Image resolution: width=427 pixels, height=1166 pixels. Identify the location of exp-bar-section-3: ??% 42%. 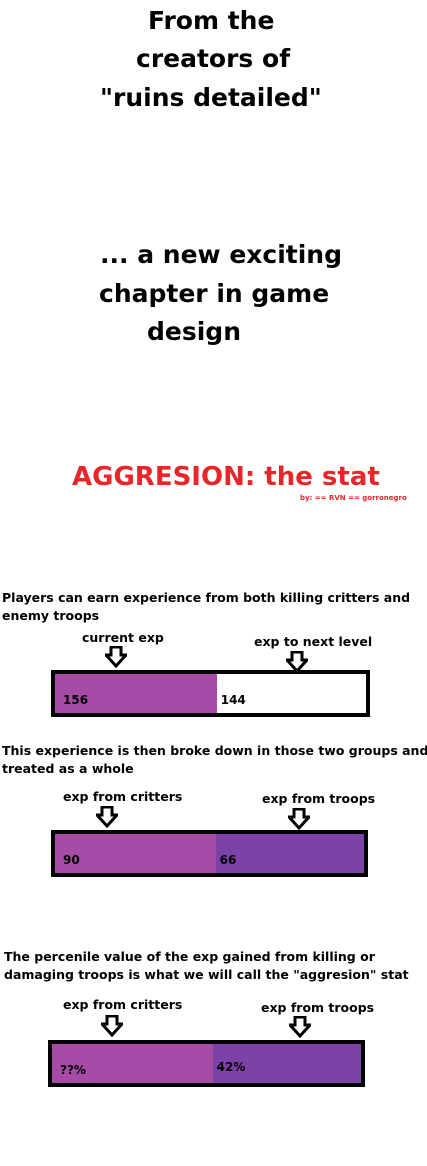
(206, 1063).